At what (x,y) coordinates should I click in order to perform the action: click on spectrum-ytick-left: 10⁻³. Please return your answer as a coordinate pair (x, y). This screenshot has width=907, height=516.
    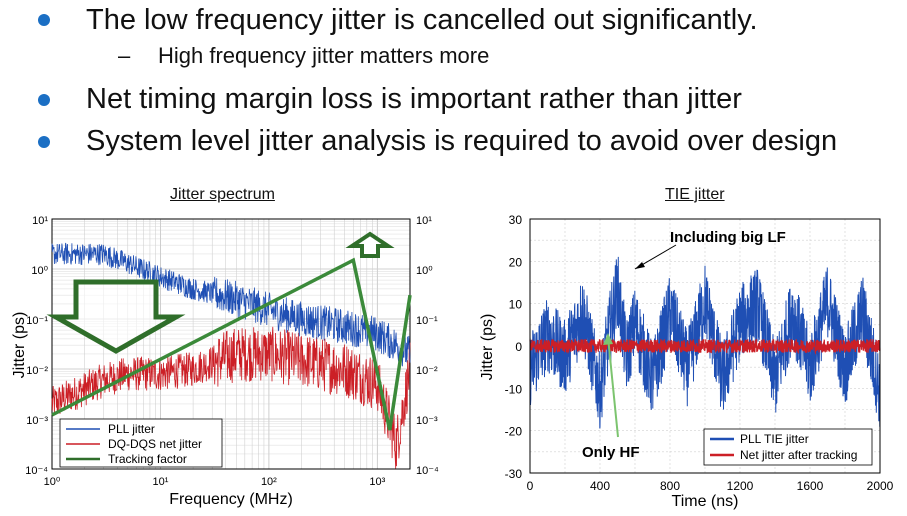
    Looking at the image, I should click on (37, 421).